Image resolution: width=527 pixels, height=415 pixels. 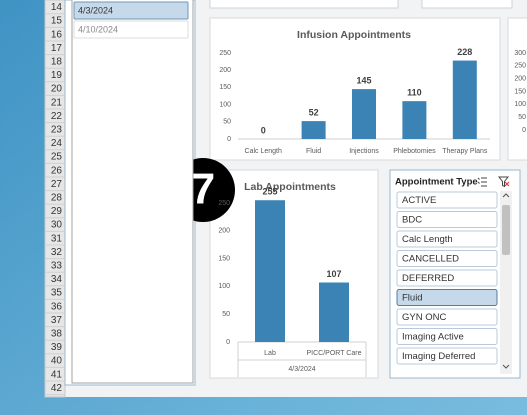 What do you see at coordinates (57, 211) in the screenshot?
I see `row-number: 29` at bounding box center [57, 211].